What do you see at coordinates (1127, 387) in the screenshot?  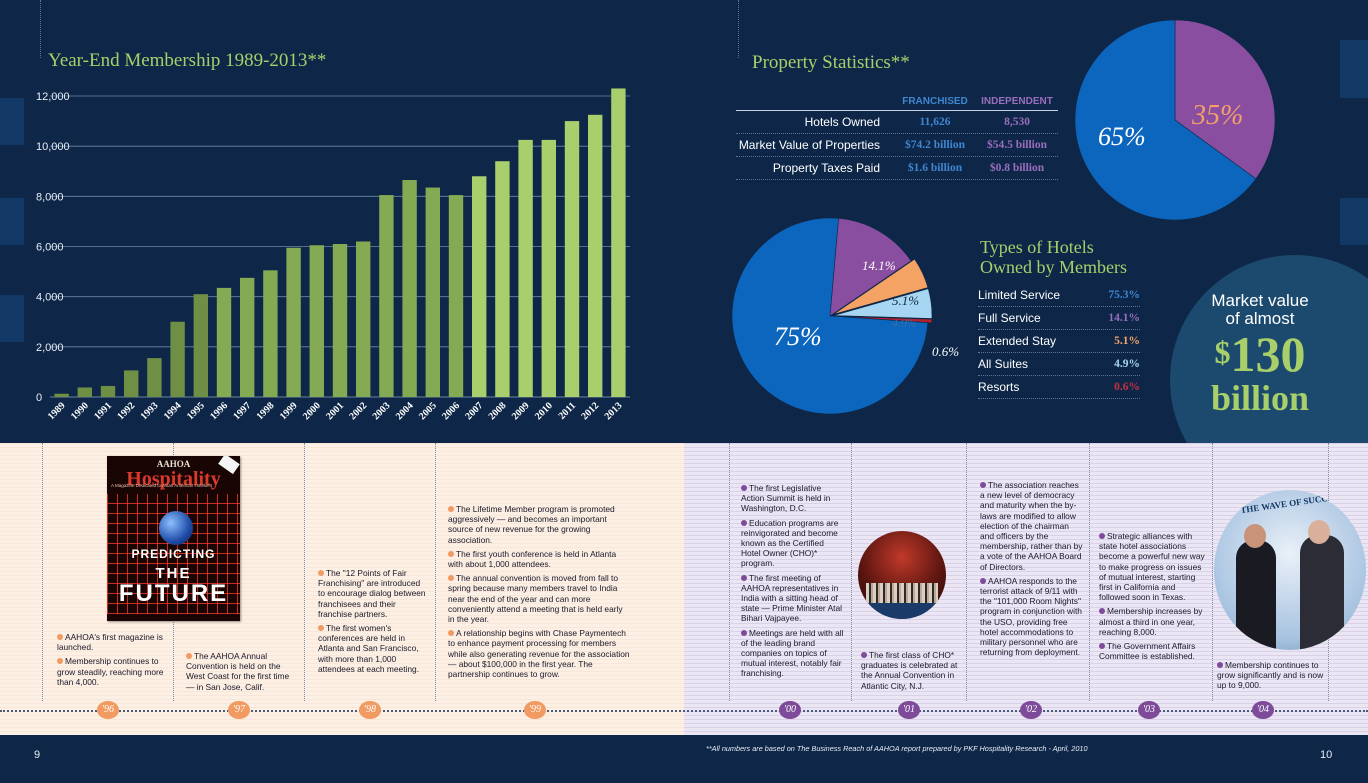 I see `row-value: 0.6%` at bounding box center [1127, 387].